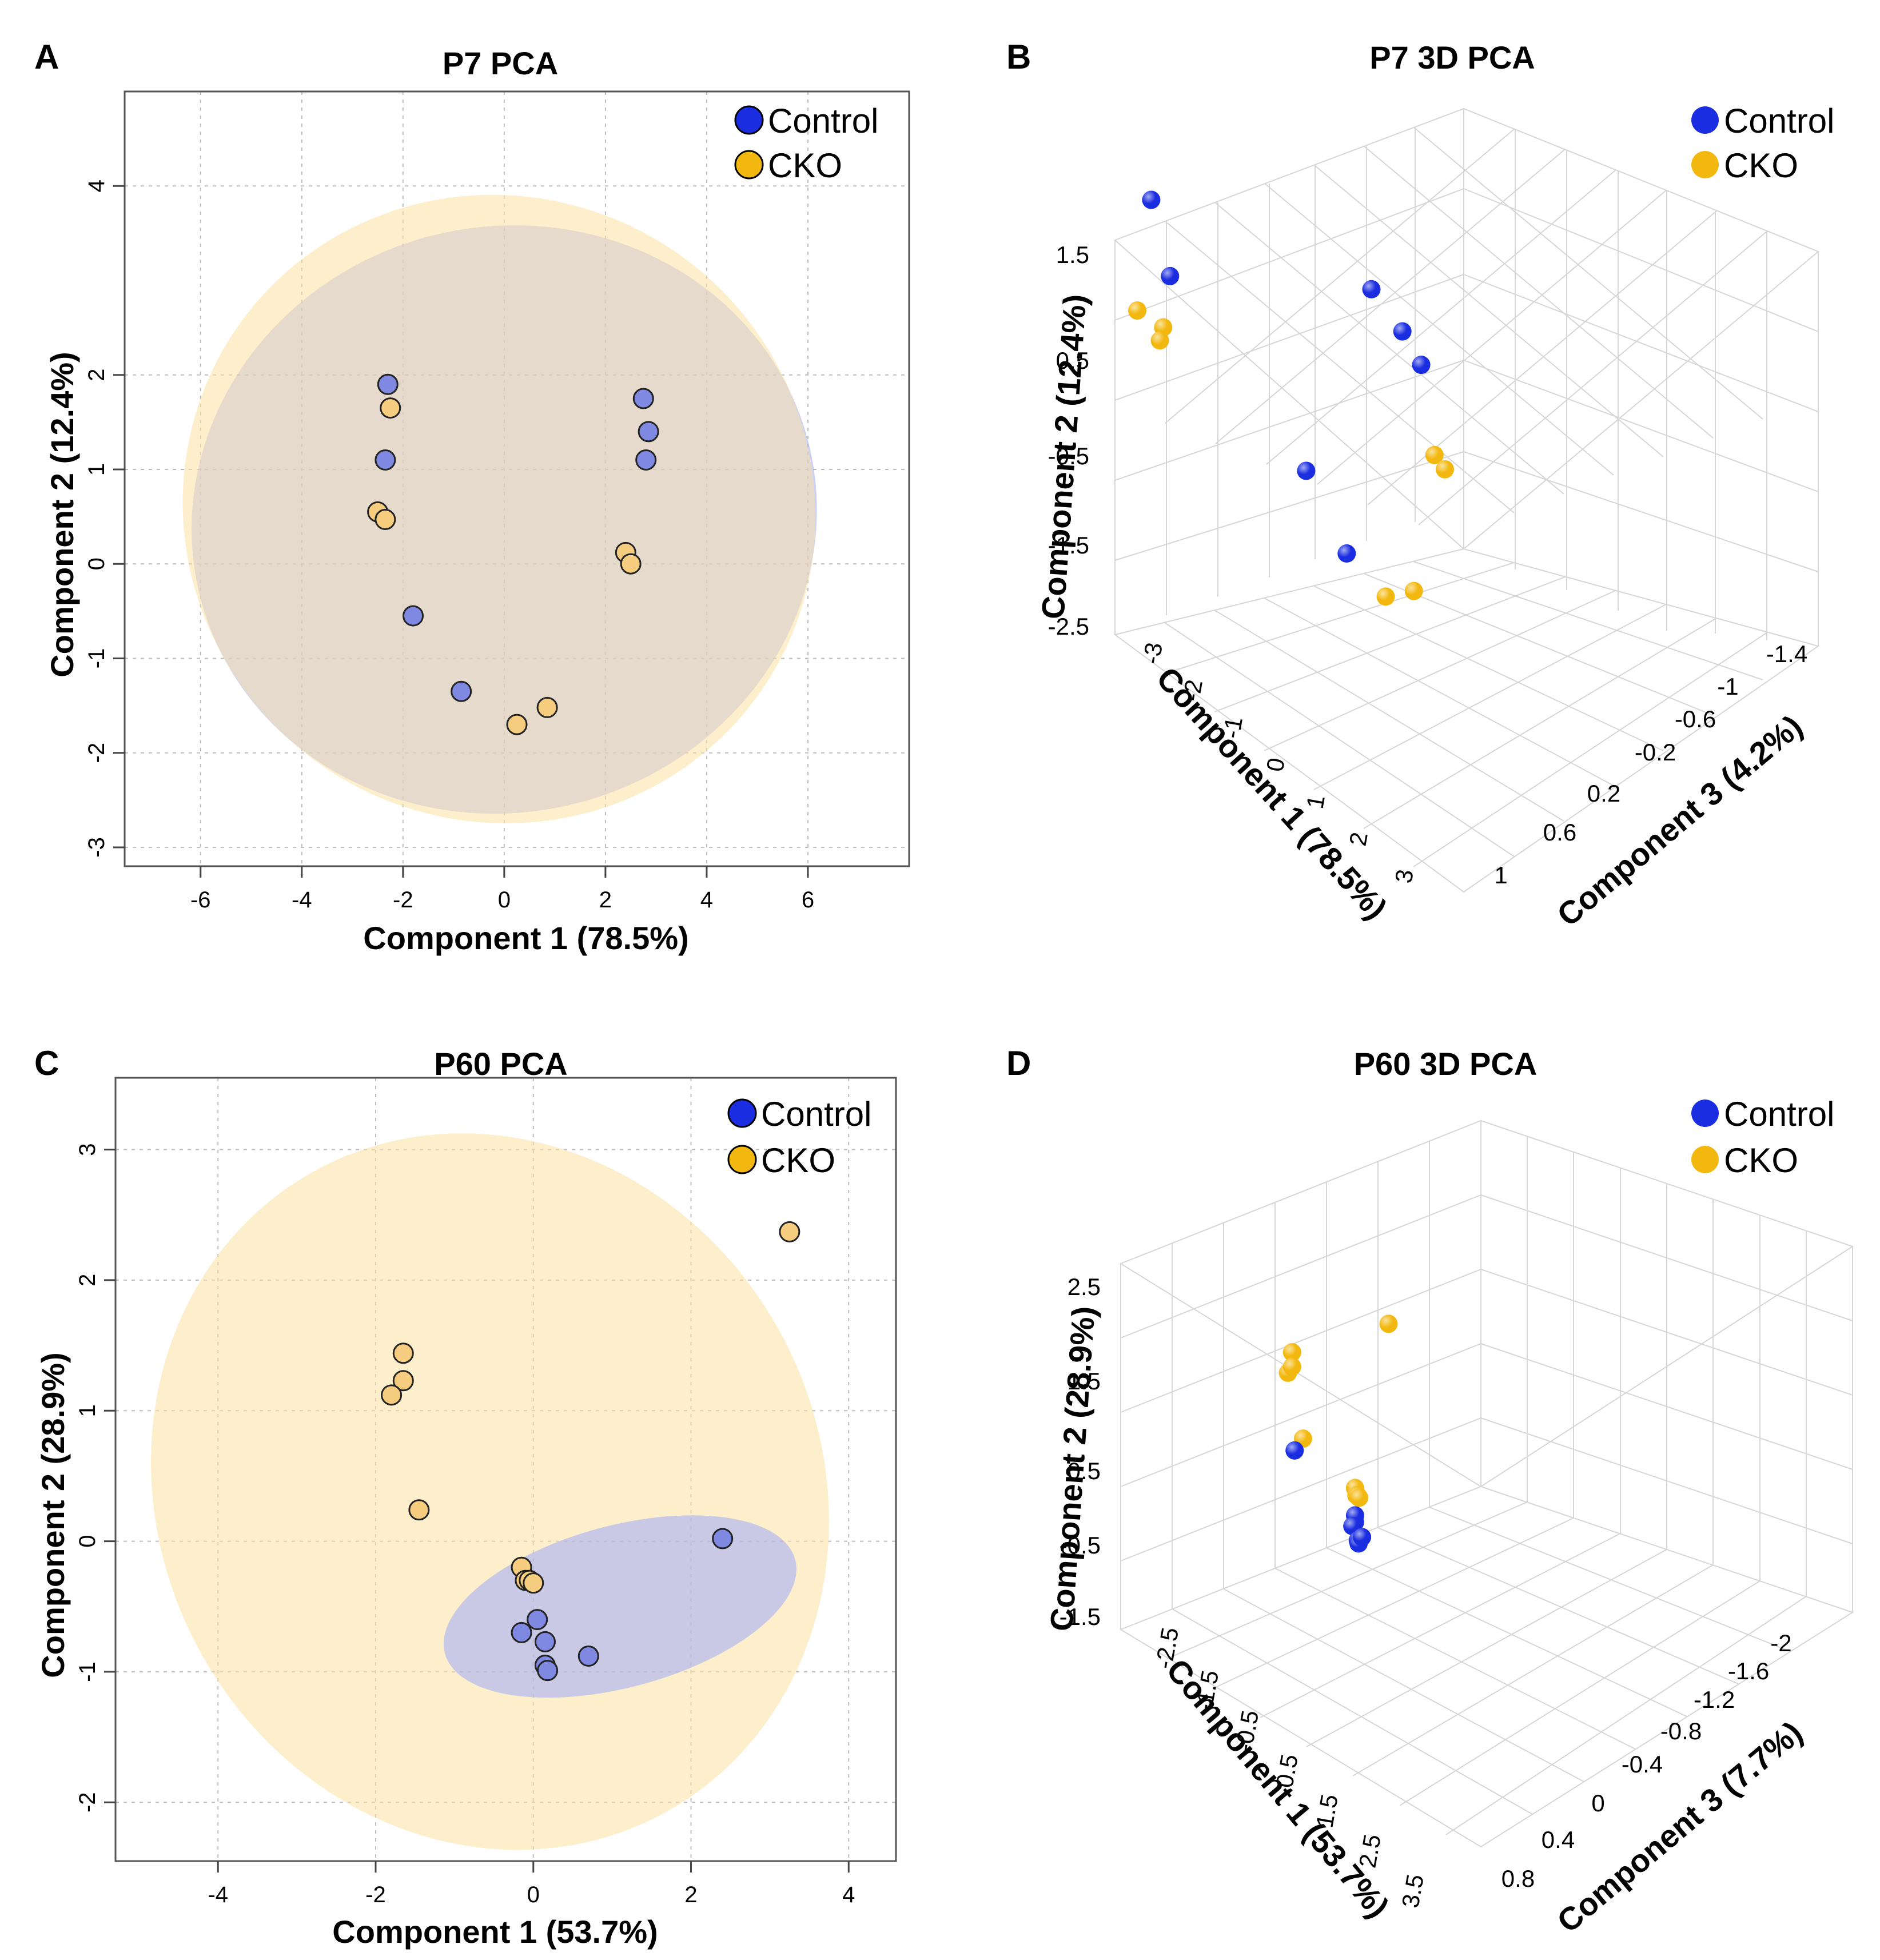 The width and height of the screenshot is (1880, 1960). What do you see at coordinates (1779, 121) in the screenshot?
I see `legend-label-control-b: Control` at bounding box center [1779, 121].